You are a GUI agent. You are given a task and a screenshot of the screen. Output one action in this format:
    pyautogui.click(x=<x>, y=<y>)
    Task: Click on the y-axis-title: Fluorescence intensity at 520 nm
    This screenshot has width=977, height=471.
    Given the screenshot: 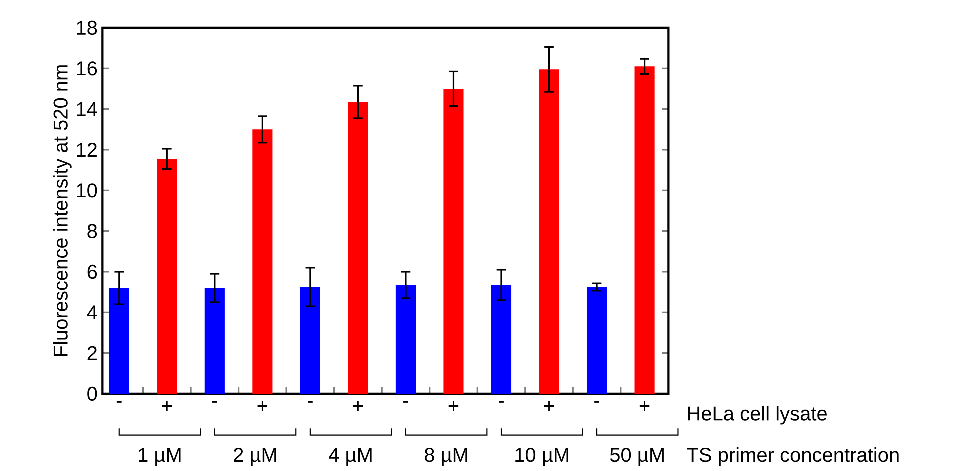 What is the action you would take?
    pyautogui.click(x=62, y=211)
    